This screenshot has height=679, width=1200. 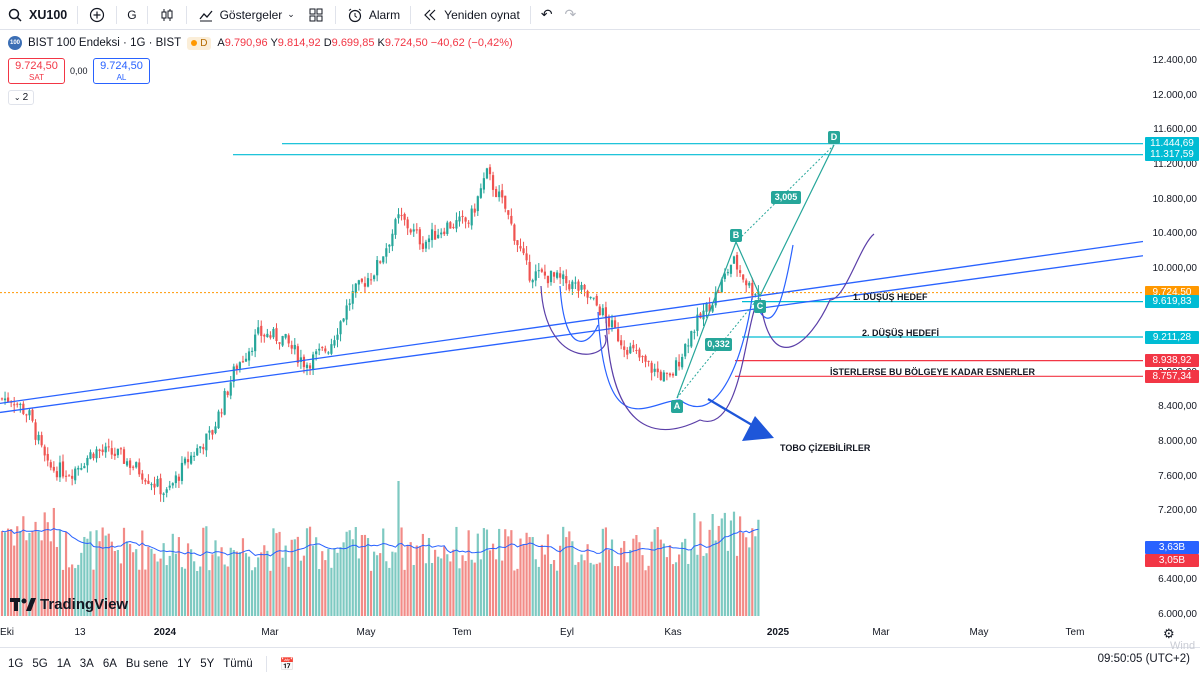 I want to click on range-button: 5G, so click(x=40, y=663).